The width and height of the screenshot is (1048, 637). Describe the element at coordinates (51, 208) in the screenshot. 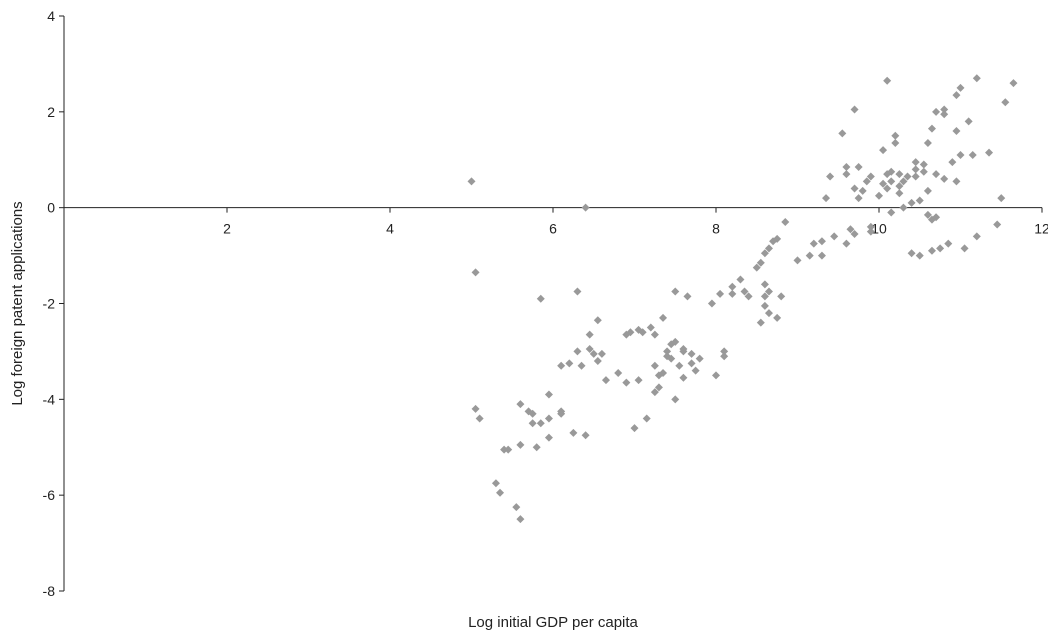

I see `y-tick-label: 0` at that location.